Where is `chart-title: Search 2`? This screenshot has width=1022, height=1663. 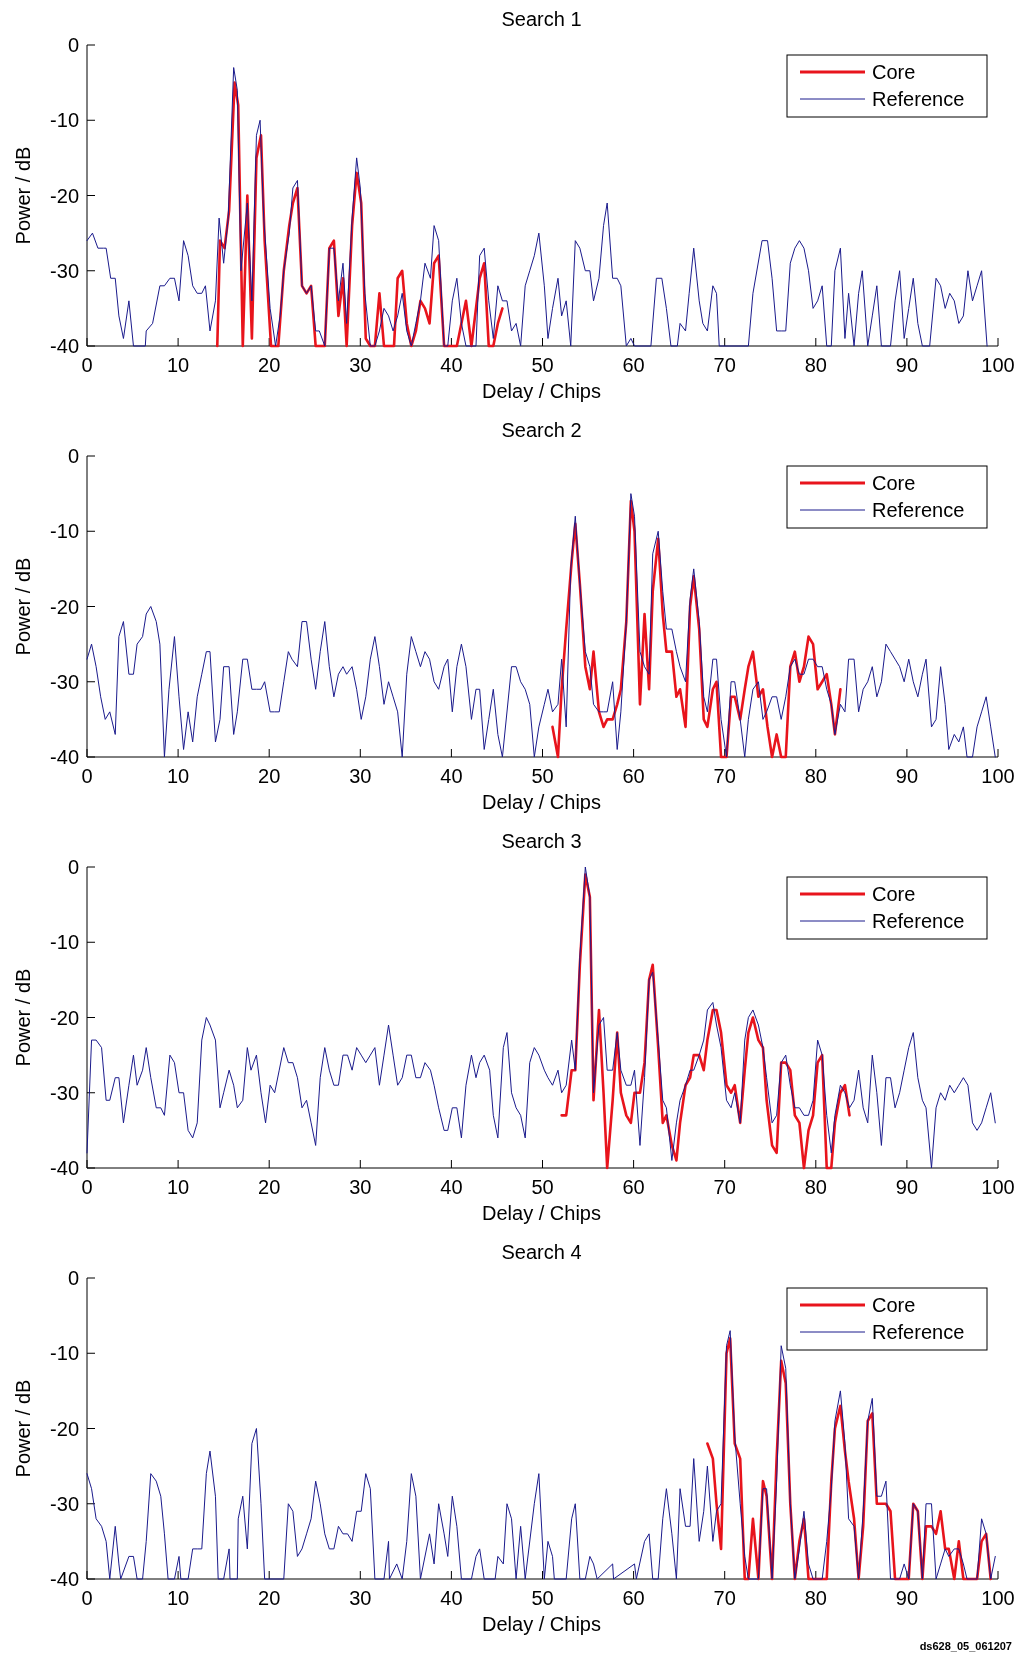 chart-title: Search 2 is located at coordinates (541, 430).